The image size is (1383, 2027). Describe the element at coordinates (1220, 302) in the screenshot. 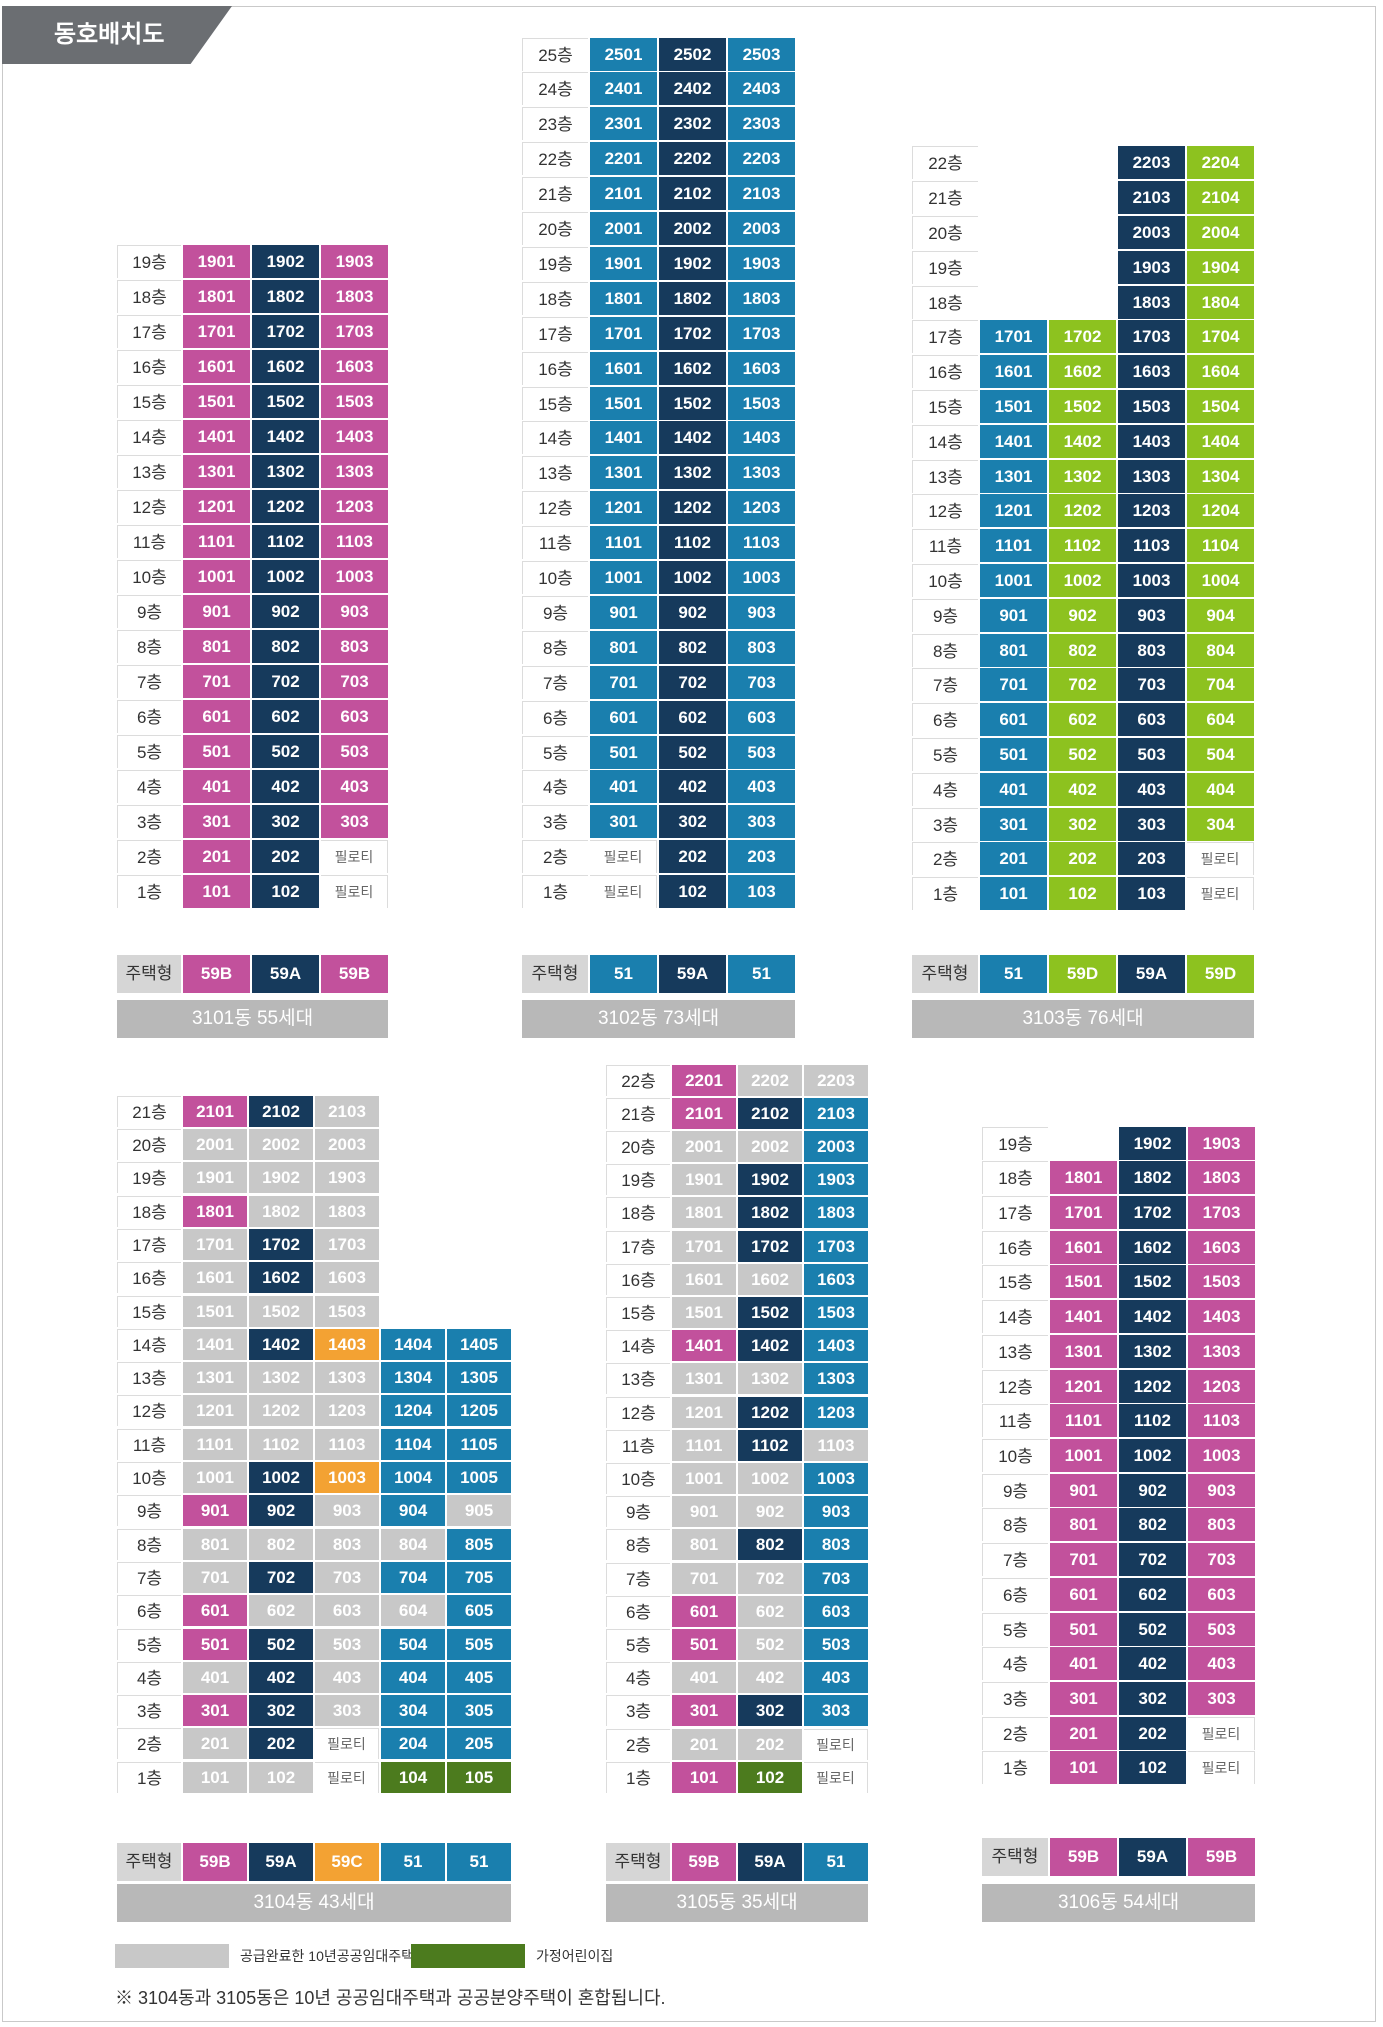

I see `unit-cell: 1804` at that location.